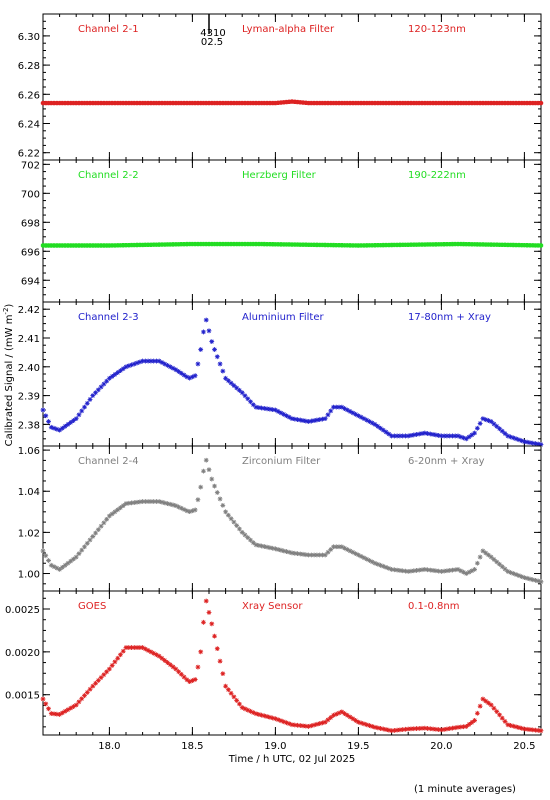  I want to click on panel-label: Herzberg Filter, so click(279, 175).